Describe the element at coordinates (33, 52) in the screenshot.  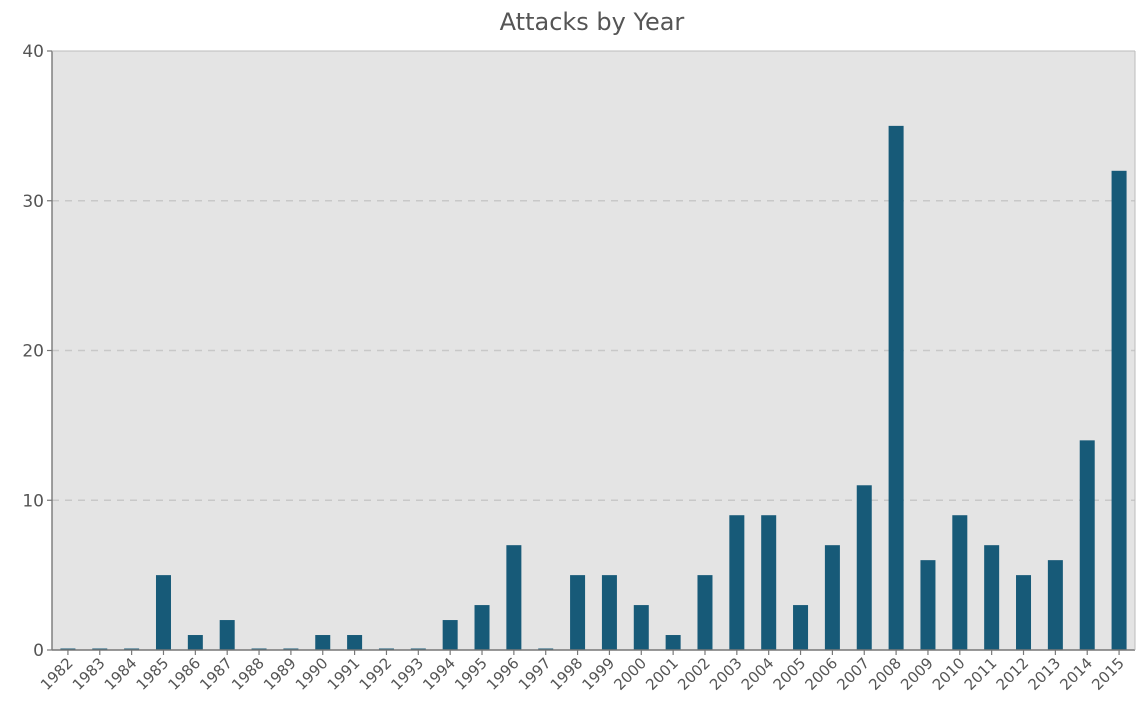
I see `y-tick-label: 40` at that location.